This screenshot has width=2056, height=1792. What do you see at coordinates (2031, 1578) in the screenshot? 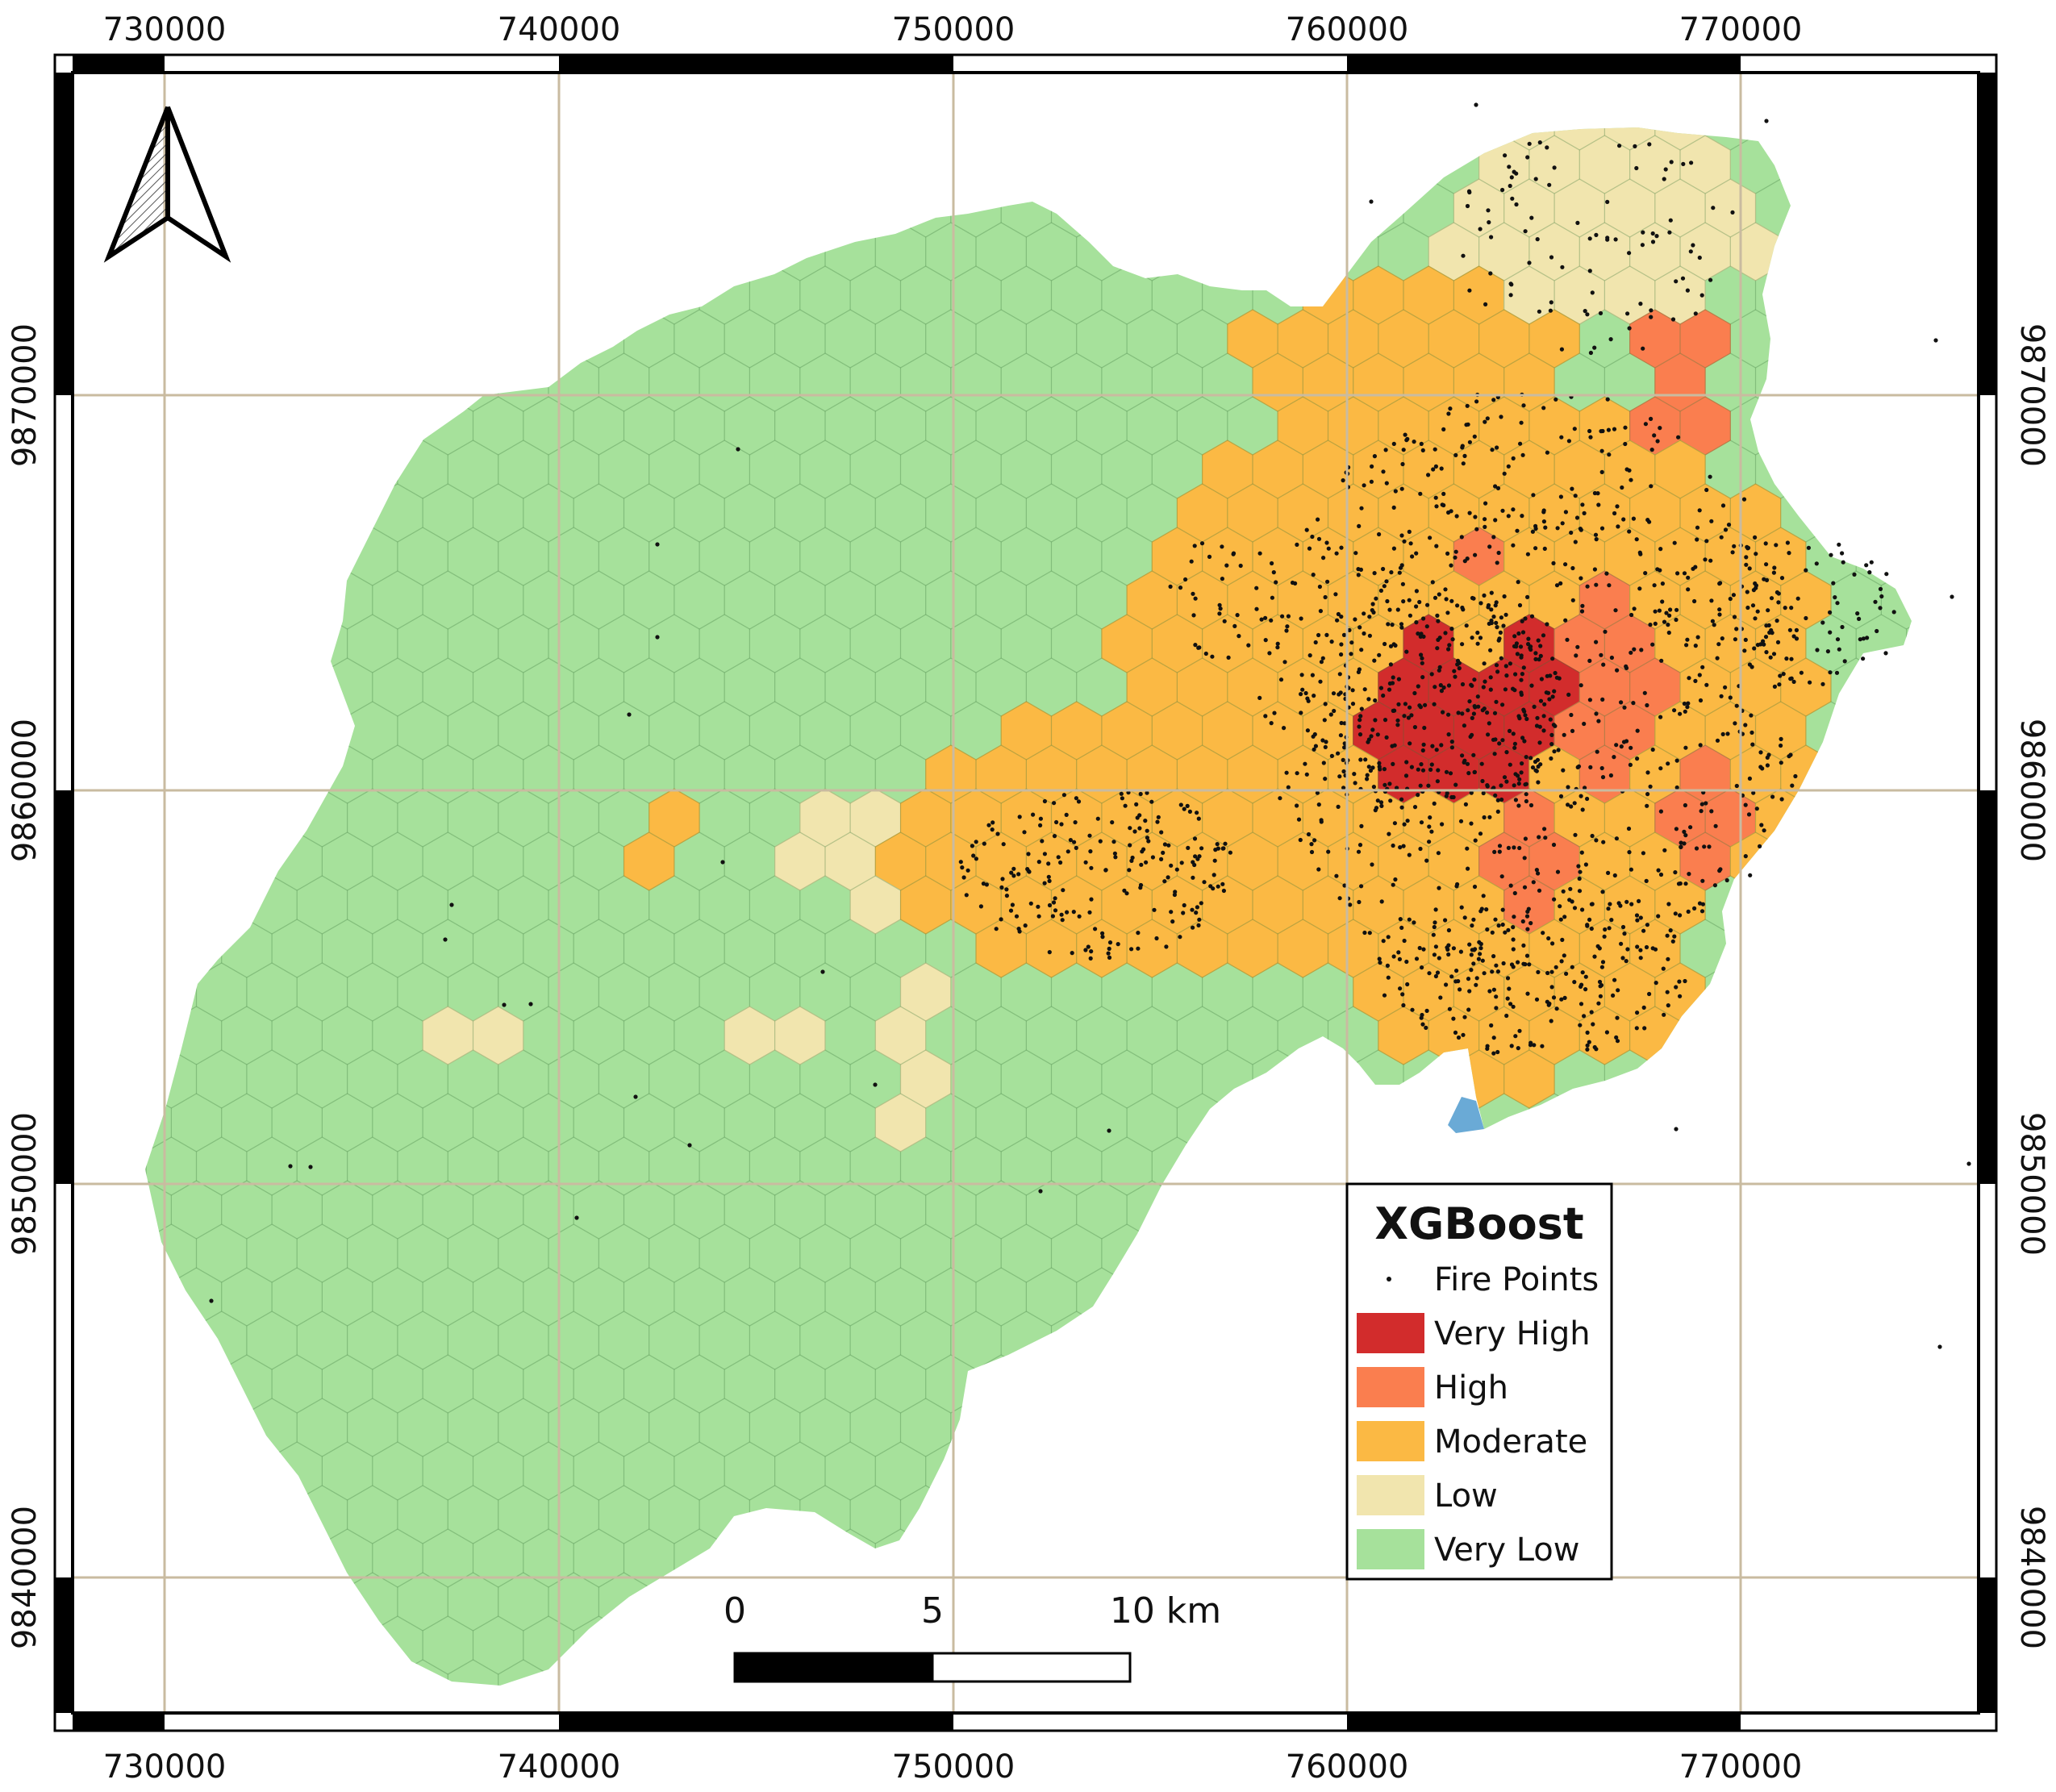
I see `y-tick-right: 9840000` at bounding box center [2031, 1578].